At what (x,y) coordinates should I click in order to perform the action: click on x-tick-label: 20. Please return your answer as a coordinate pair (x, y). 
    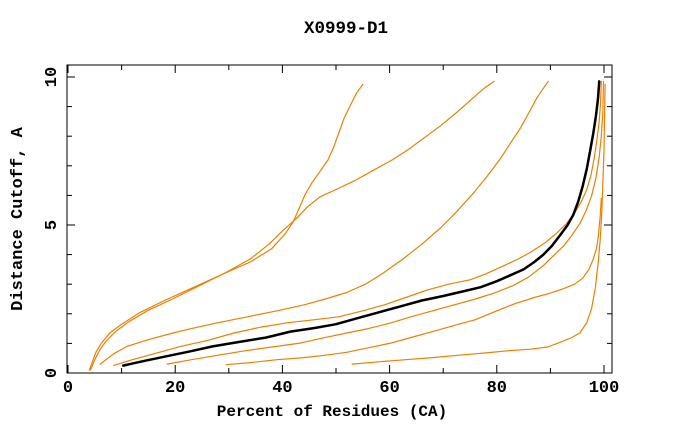
    Looking at the image, I should click on (175, 388).